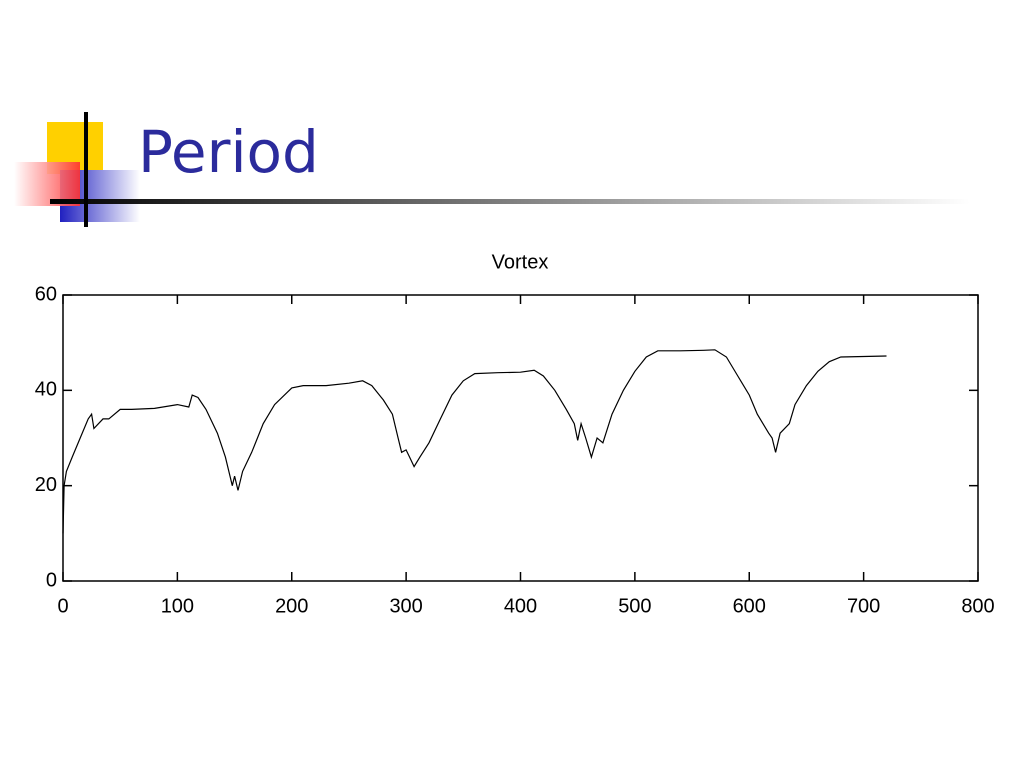 Image resolution: width=1024 pixels, height=768 pixels. What do you see at coordinates (863, 606) in the screenshot?
I see `x-tick-label: 700` at bounding box center [863, 606].